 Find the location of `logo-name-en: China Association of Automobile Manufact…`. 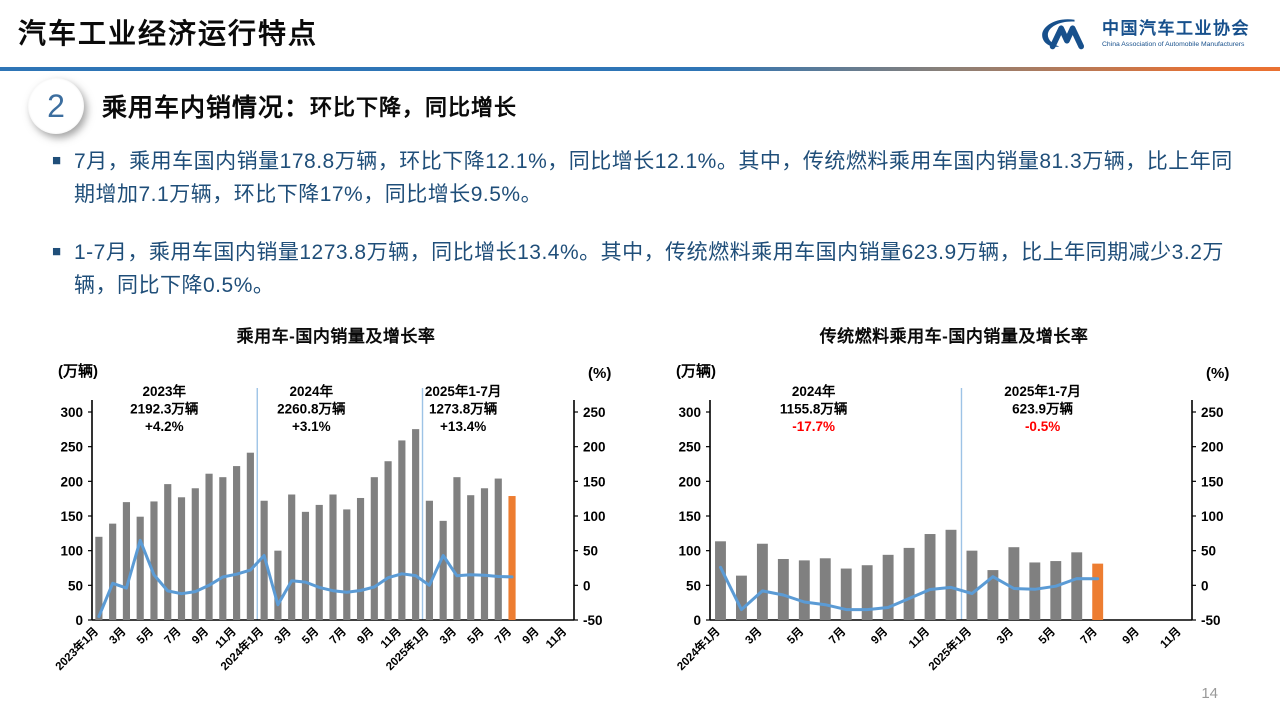

logo-name-en: China Association of Automobile Manufact… is located at coordinates (1173, 44).